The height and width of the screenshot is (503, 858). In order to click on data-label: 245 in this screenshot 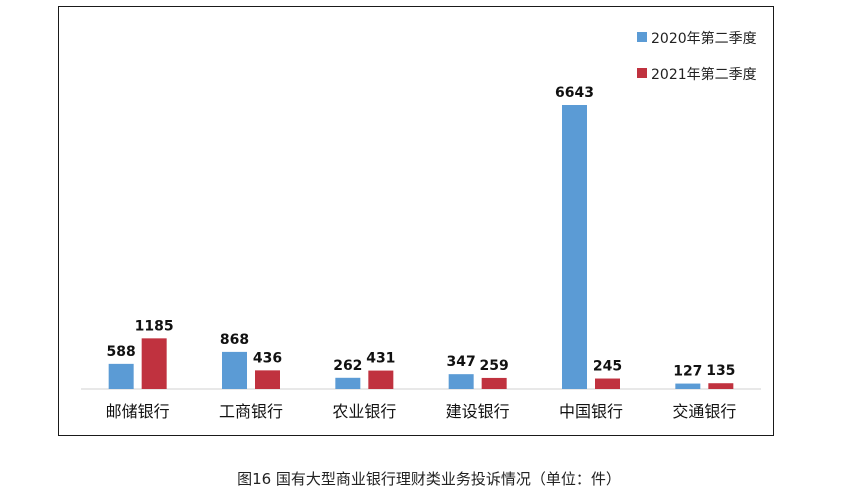, I will do `click(607, 367)`.